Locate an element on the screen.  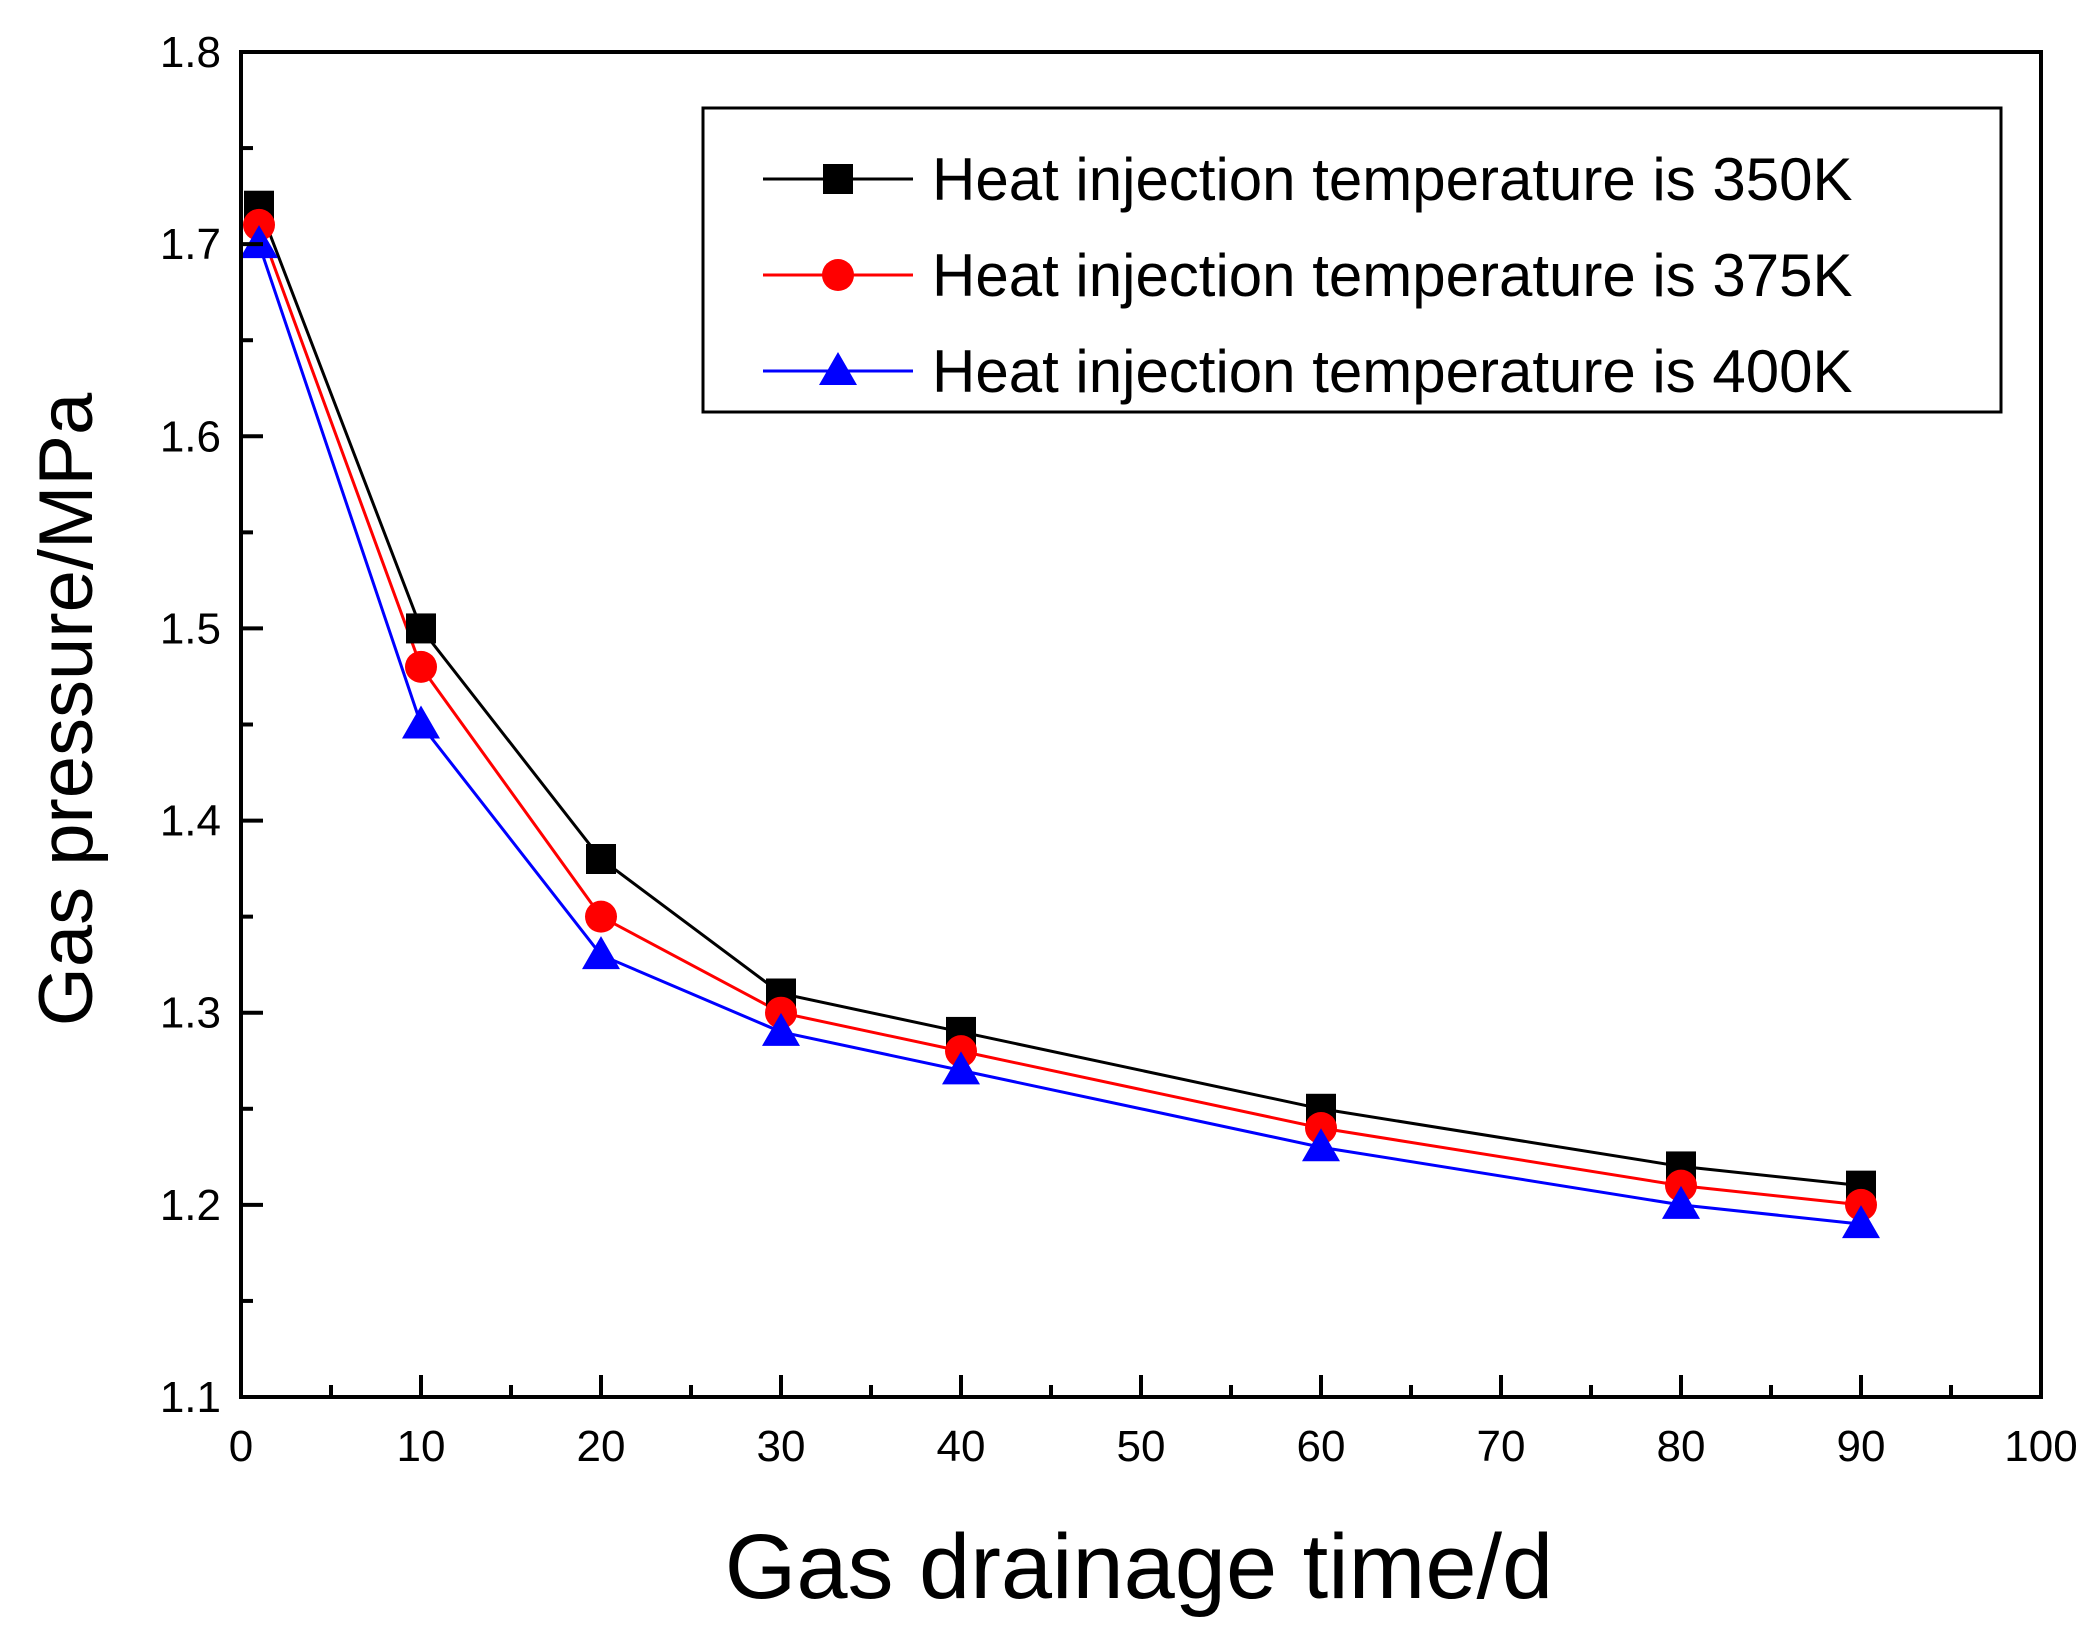
x-tick-label: 0 is located at coordinates (241, 1446).